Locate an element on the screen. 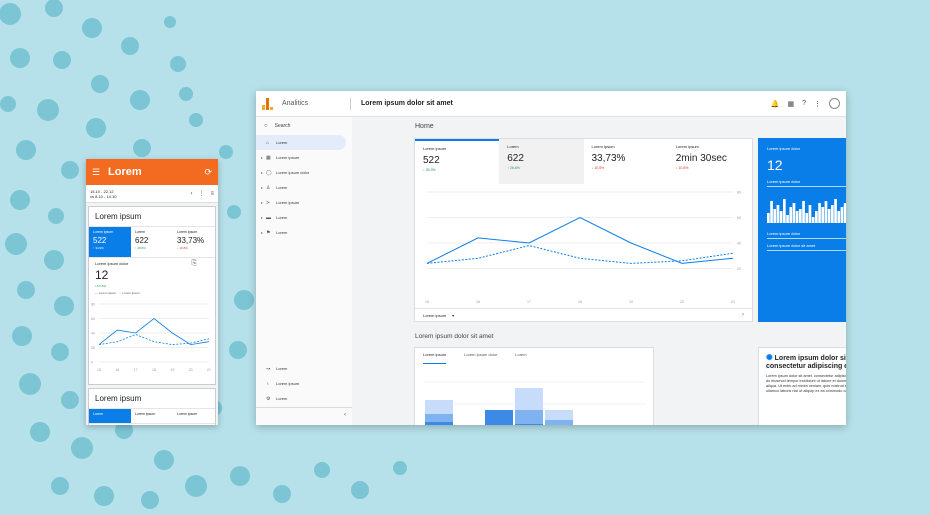 This screenshot has height=515, width=930. realtime-title: Lorem ipsum dolor is located at coordinates (784, 148).